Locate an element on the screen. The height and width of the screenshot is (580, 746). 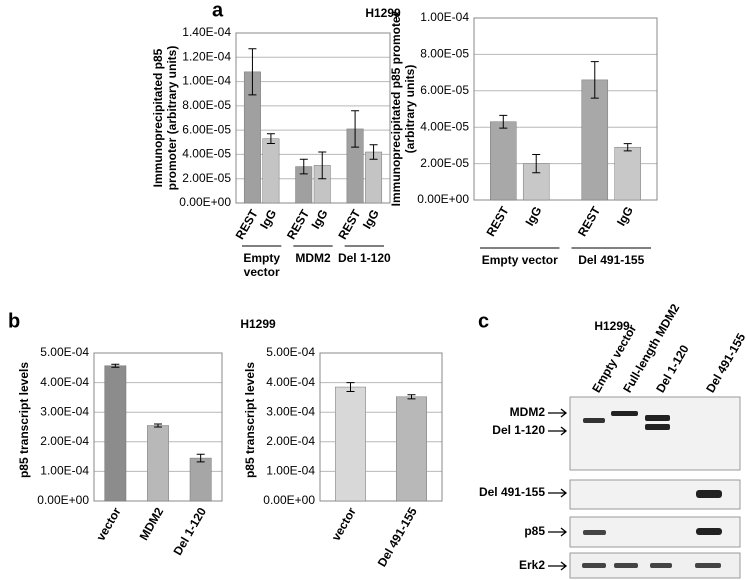
y-tick-label: 1.20E-04 is located at coordinates (206, 56).